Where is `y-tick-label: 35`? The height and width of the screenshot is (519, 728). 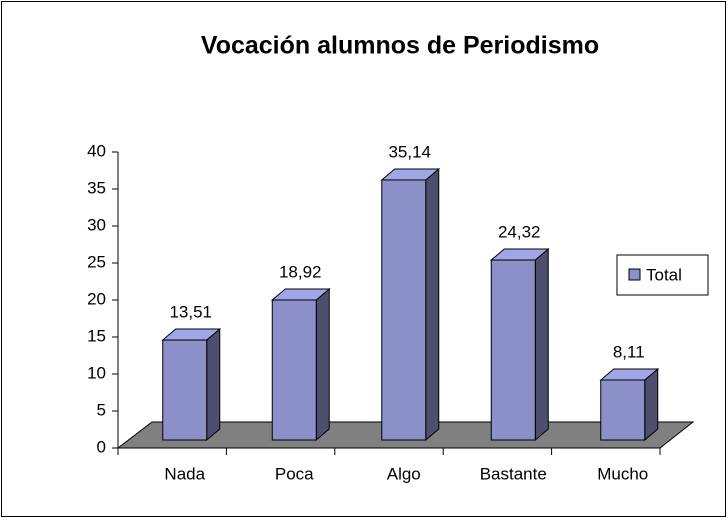
y-tick-label: 35 is located at coordinates (96, 187).